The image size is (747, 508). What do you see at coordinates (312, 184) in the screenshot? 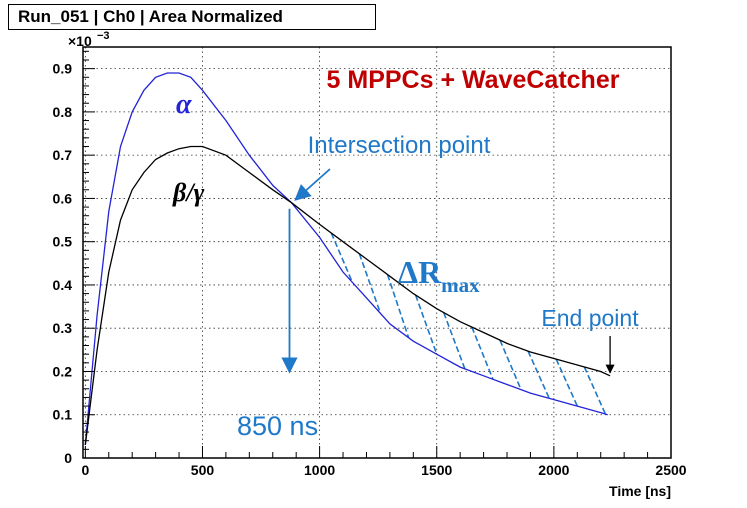
I see `intersection-arrow` at bounding box center [312, 184].